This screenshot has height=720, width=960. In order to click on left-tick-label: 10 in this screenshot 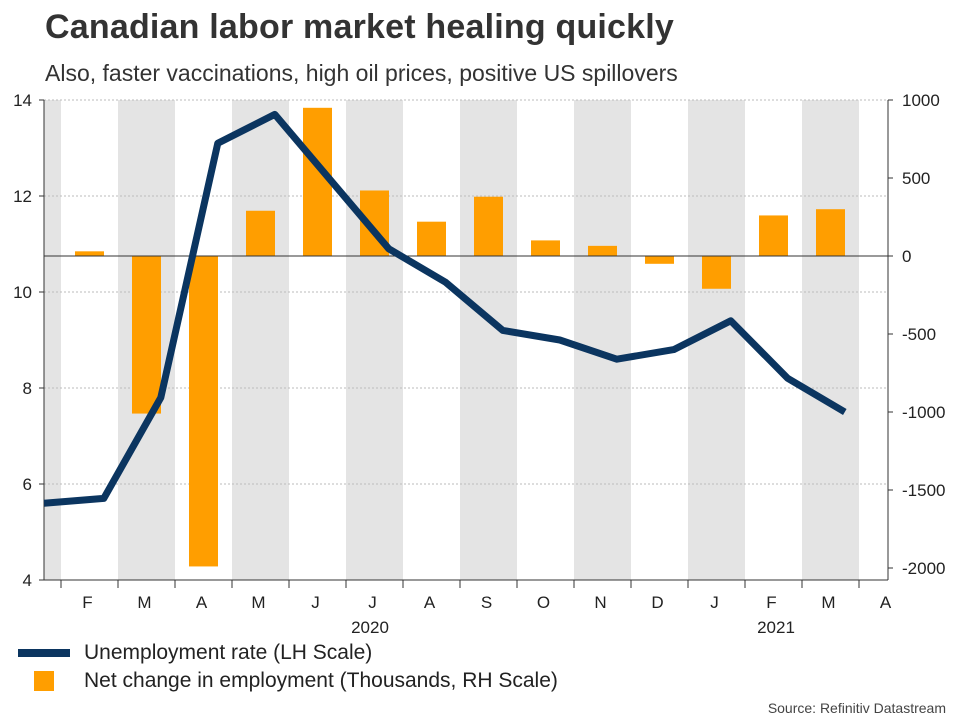, I will do `click(22, 292)`.